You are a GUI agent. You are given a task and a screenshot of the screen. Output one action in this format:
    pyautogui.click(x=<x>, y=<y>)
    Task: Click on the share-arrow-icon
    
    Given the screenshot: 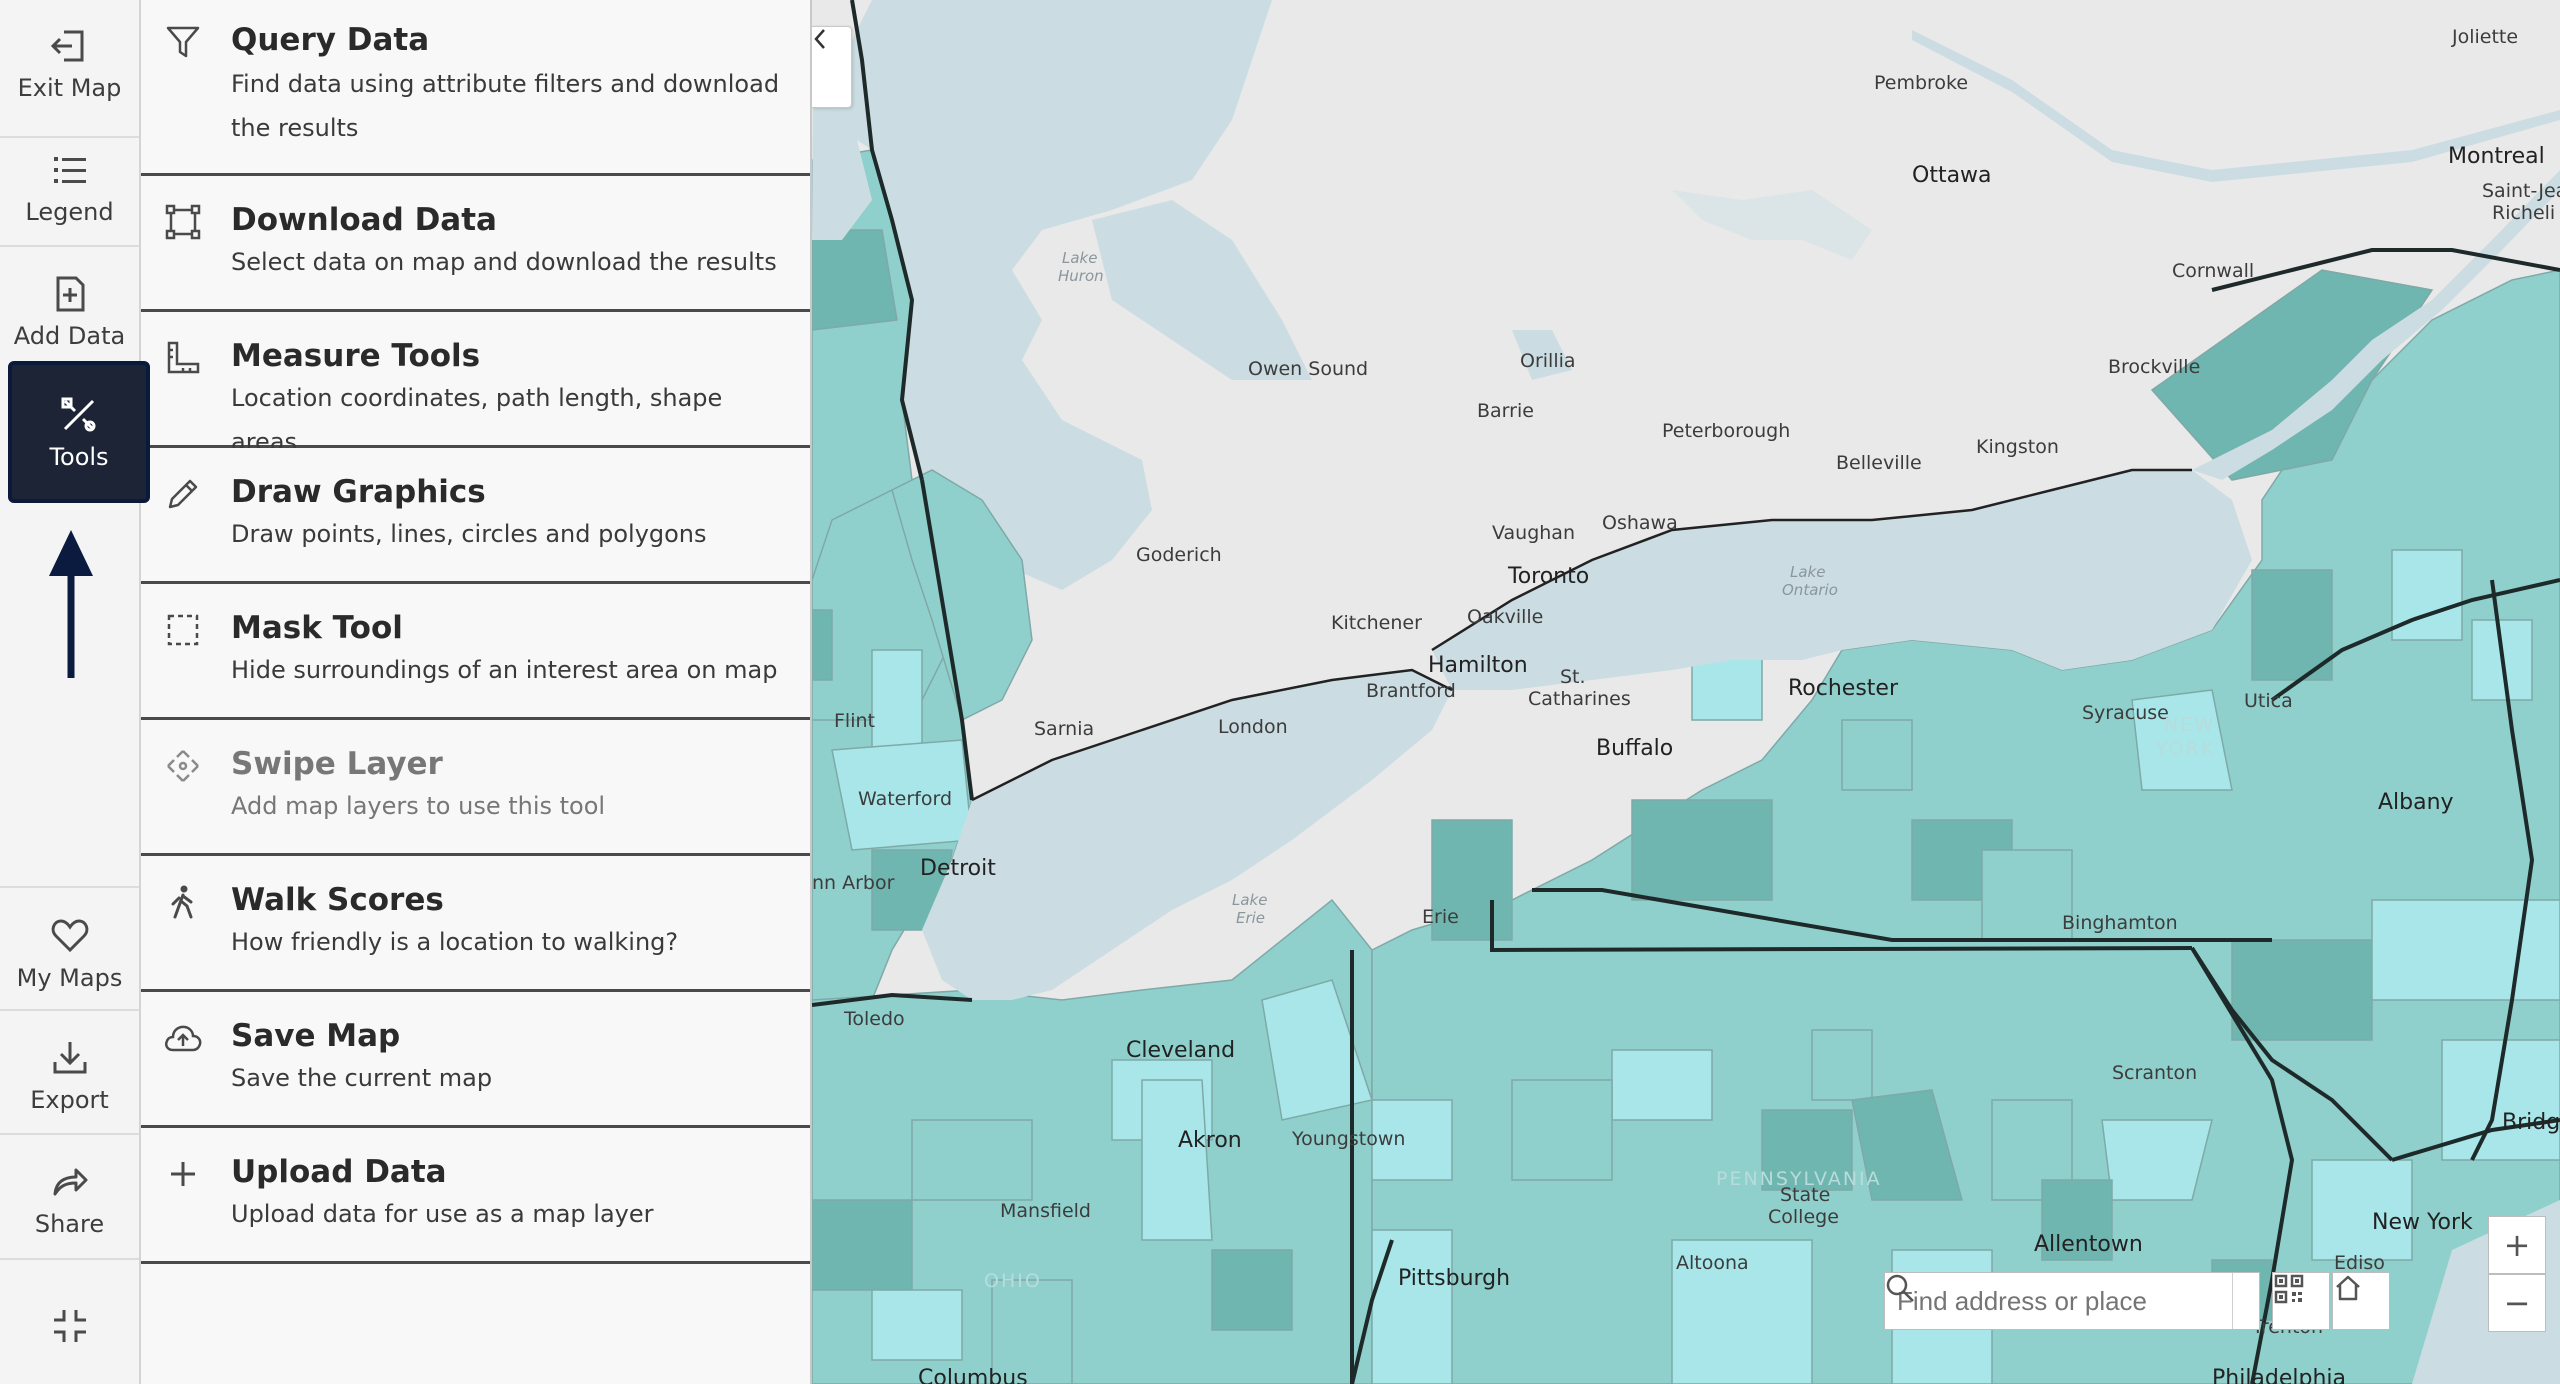 What is the action you would take?
    pyautogui.click(x=70, y=1182)
    